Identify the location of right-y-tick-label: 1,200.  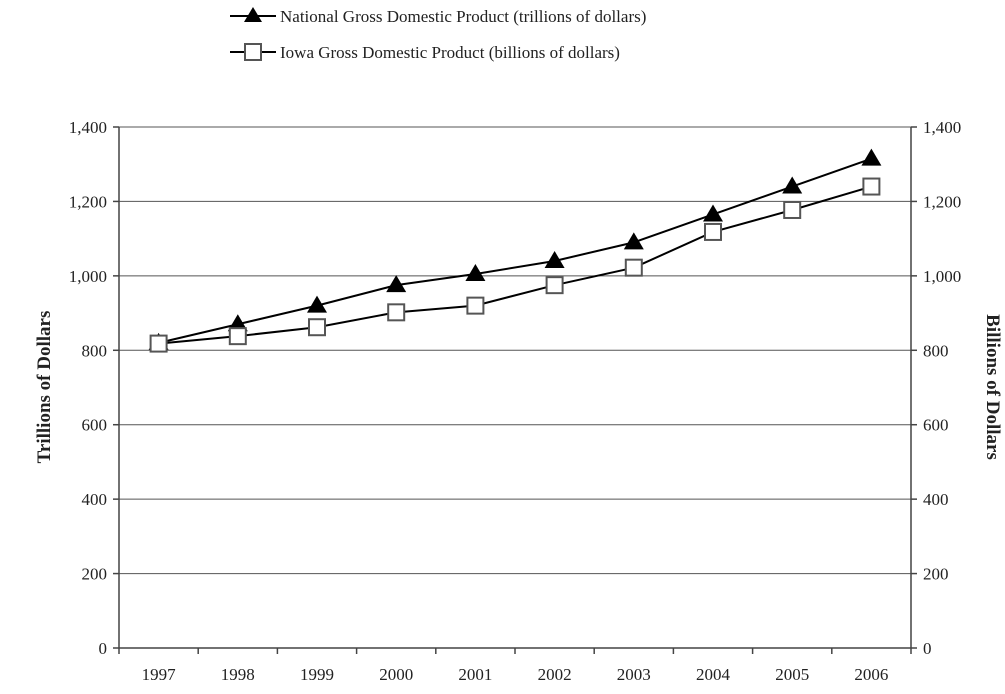
(942, 201).